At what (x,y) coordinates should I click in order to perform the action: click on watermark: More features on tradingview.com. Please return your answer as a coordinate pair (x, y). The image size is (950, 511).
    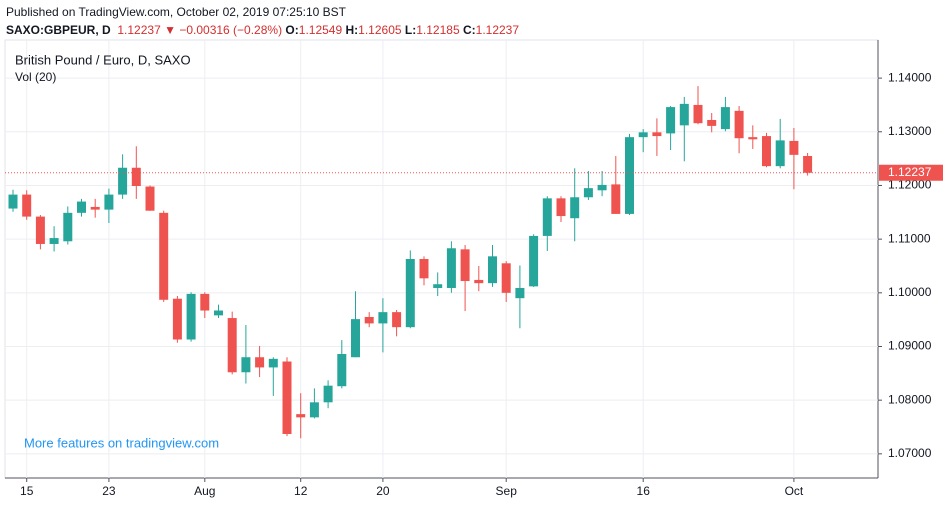
    Looking at the image, I should click on (121, 442).